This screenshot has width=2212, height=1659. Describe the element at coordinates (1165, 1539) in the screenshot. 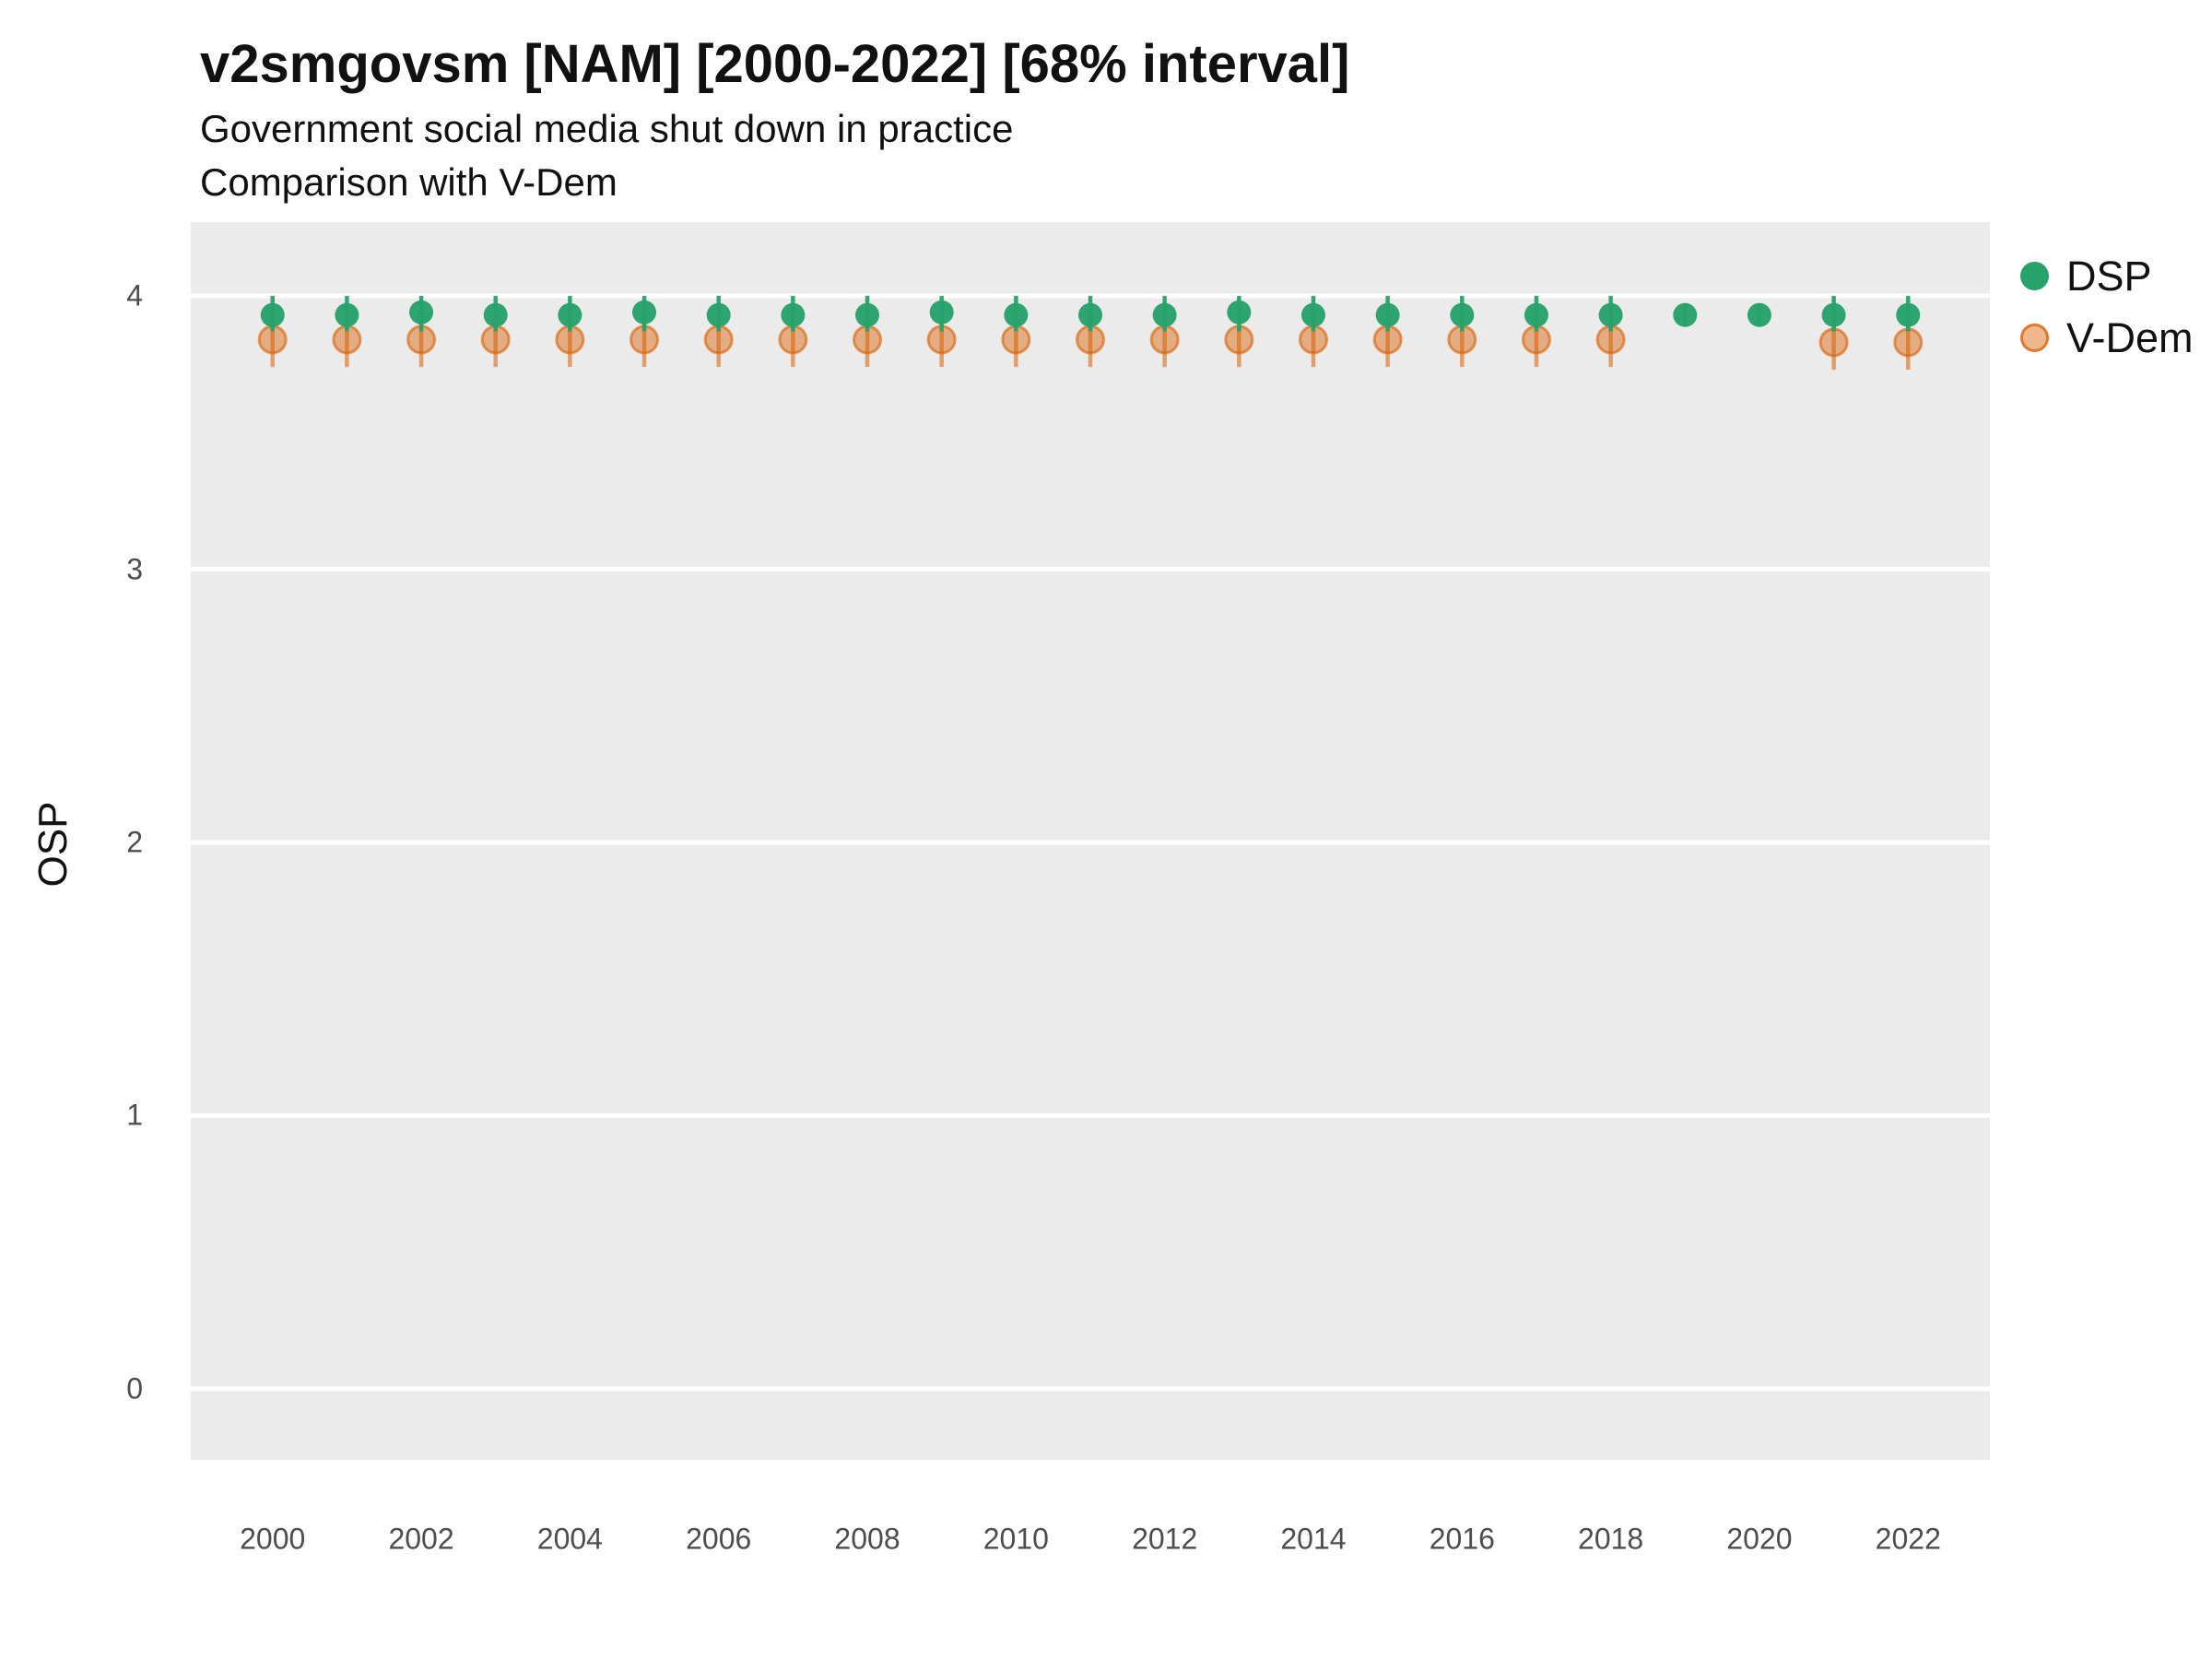

I see `x-tick-label: 2012` at that location.